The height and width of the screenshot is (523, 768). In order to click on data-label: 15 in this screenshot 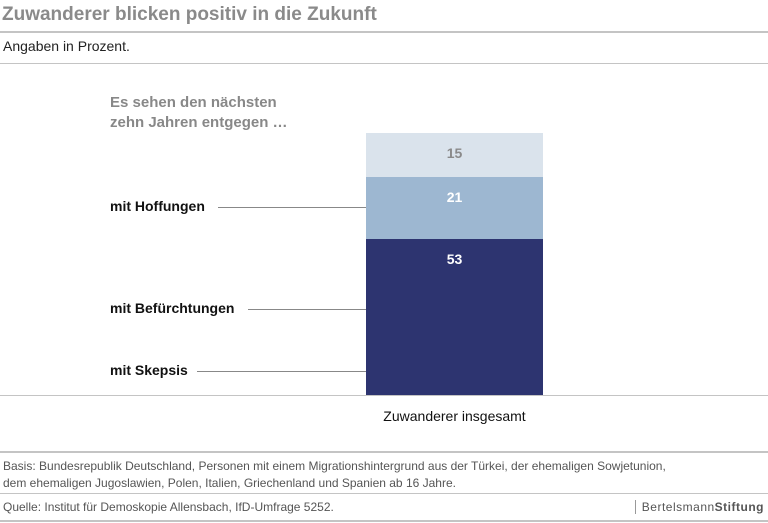, I will do `click(454, 153)`.